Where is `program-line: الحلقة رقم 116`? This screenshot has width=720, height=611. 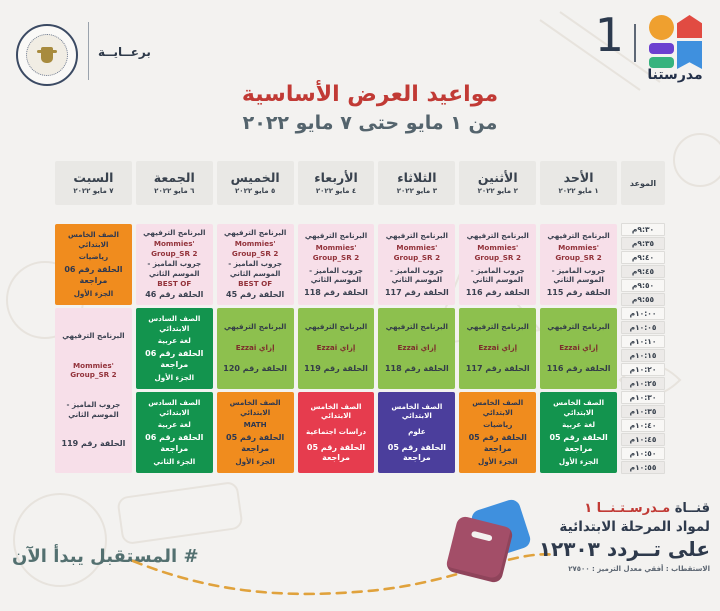
program-line: الحلقة رقم 116 is located at coordinates (578, 369).